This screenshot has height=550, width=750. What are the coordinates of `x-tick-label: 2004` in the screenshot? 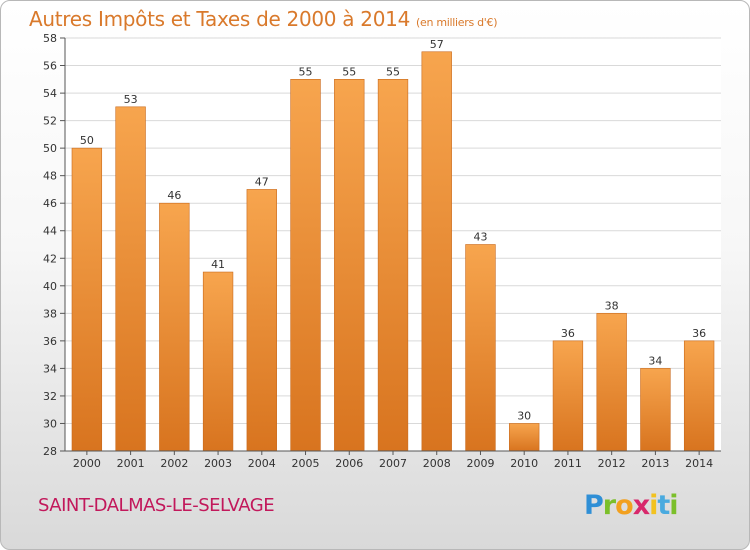 It's located at (262, 463).